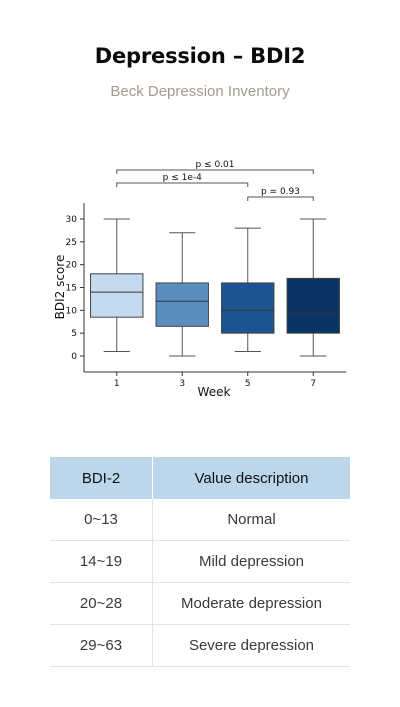 Image resolution: width=400 pixels, height=707 pixels. Describe the element at coordinates (71, 289) in the screenshot. I see `y-tick-label: 15` at that location.